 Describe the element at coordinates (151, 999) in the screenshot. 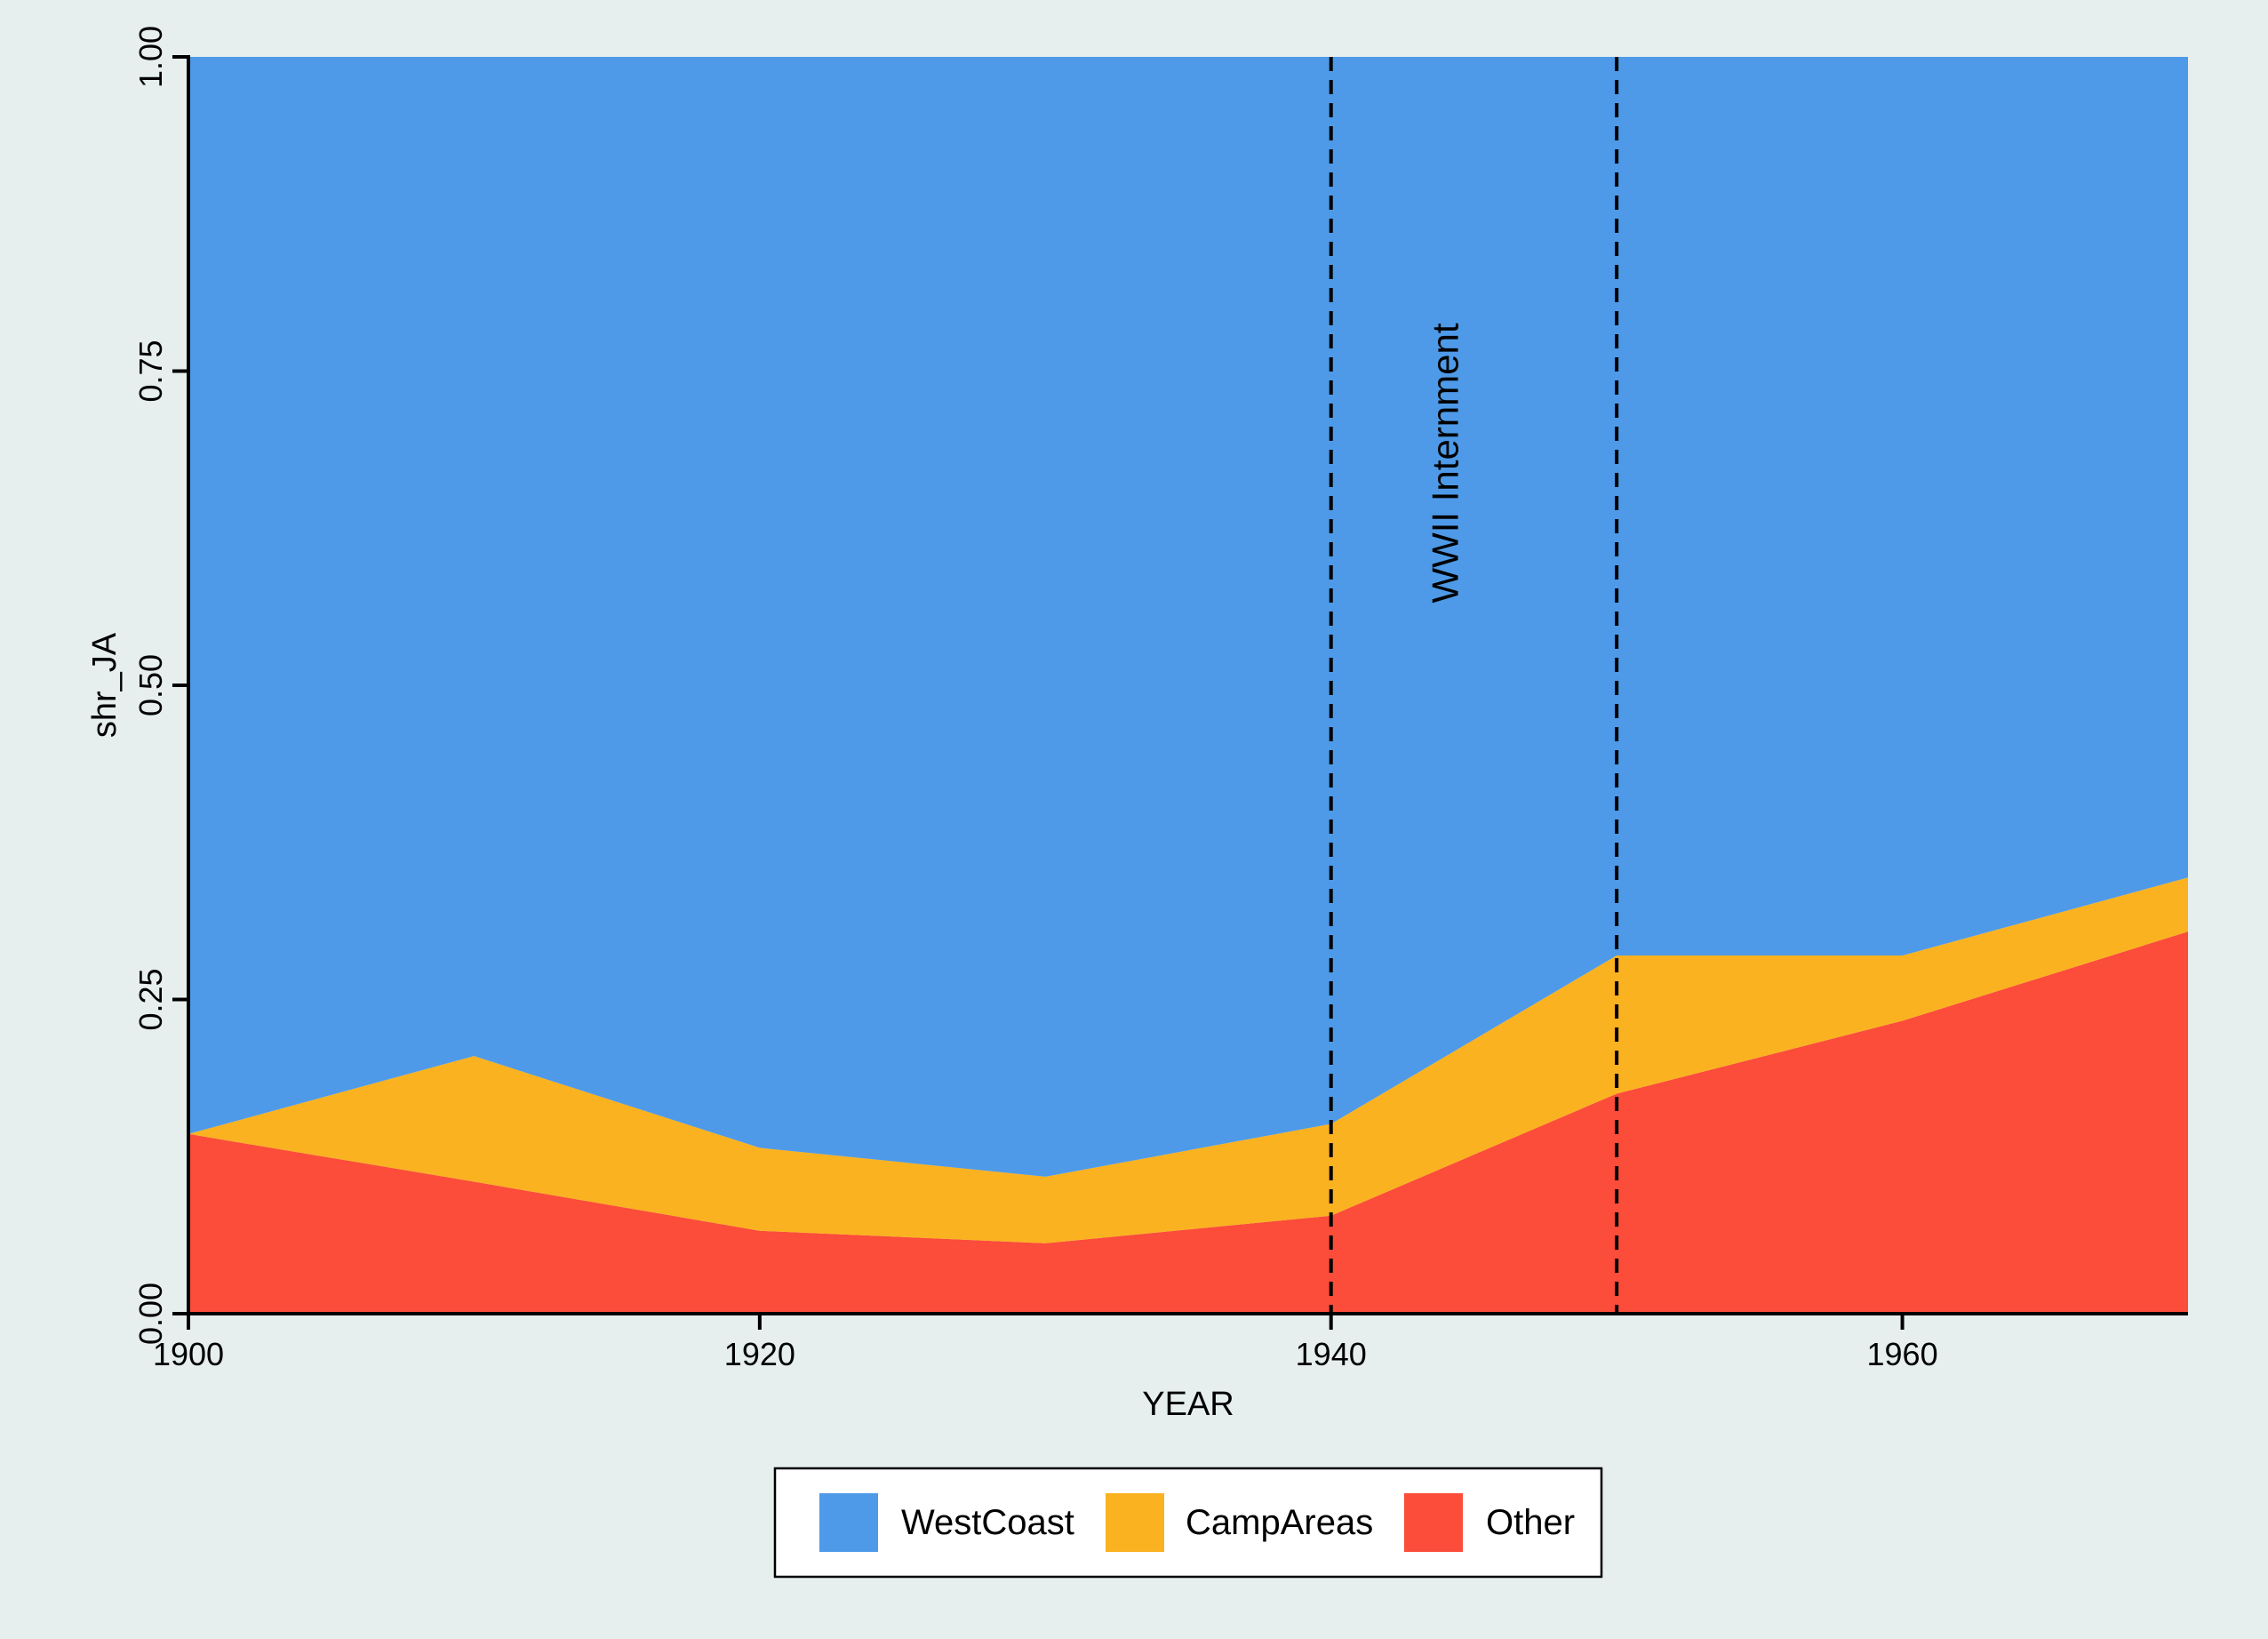

I see `y-tick-label: 0.25` at that location.